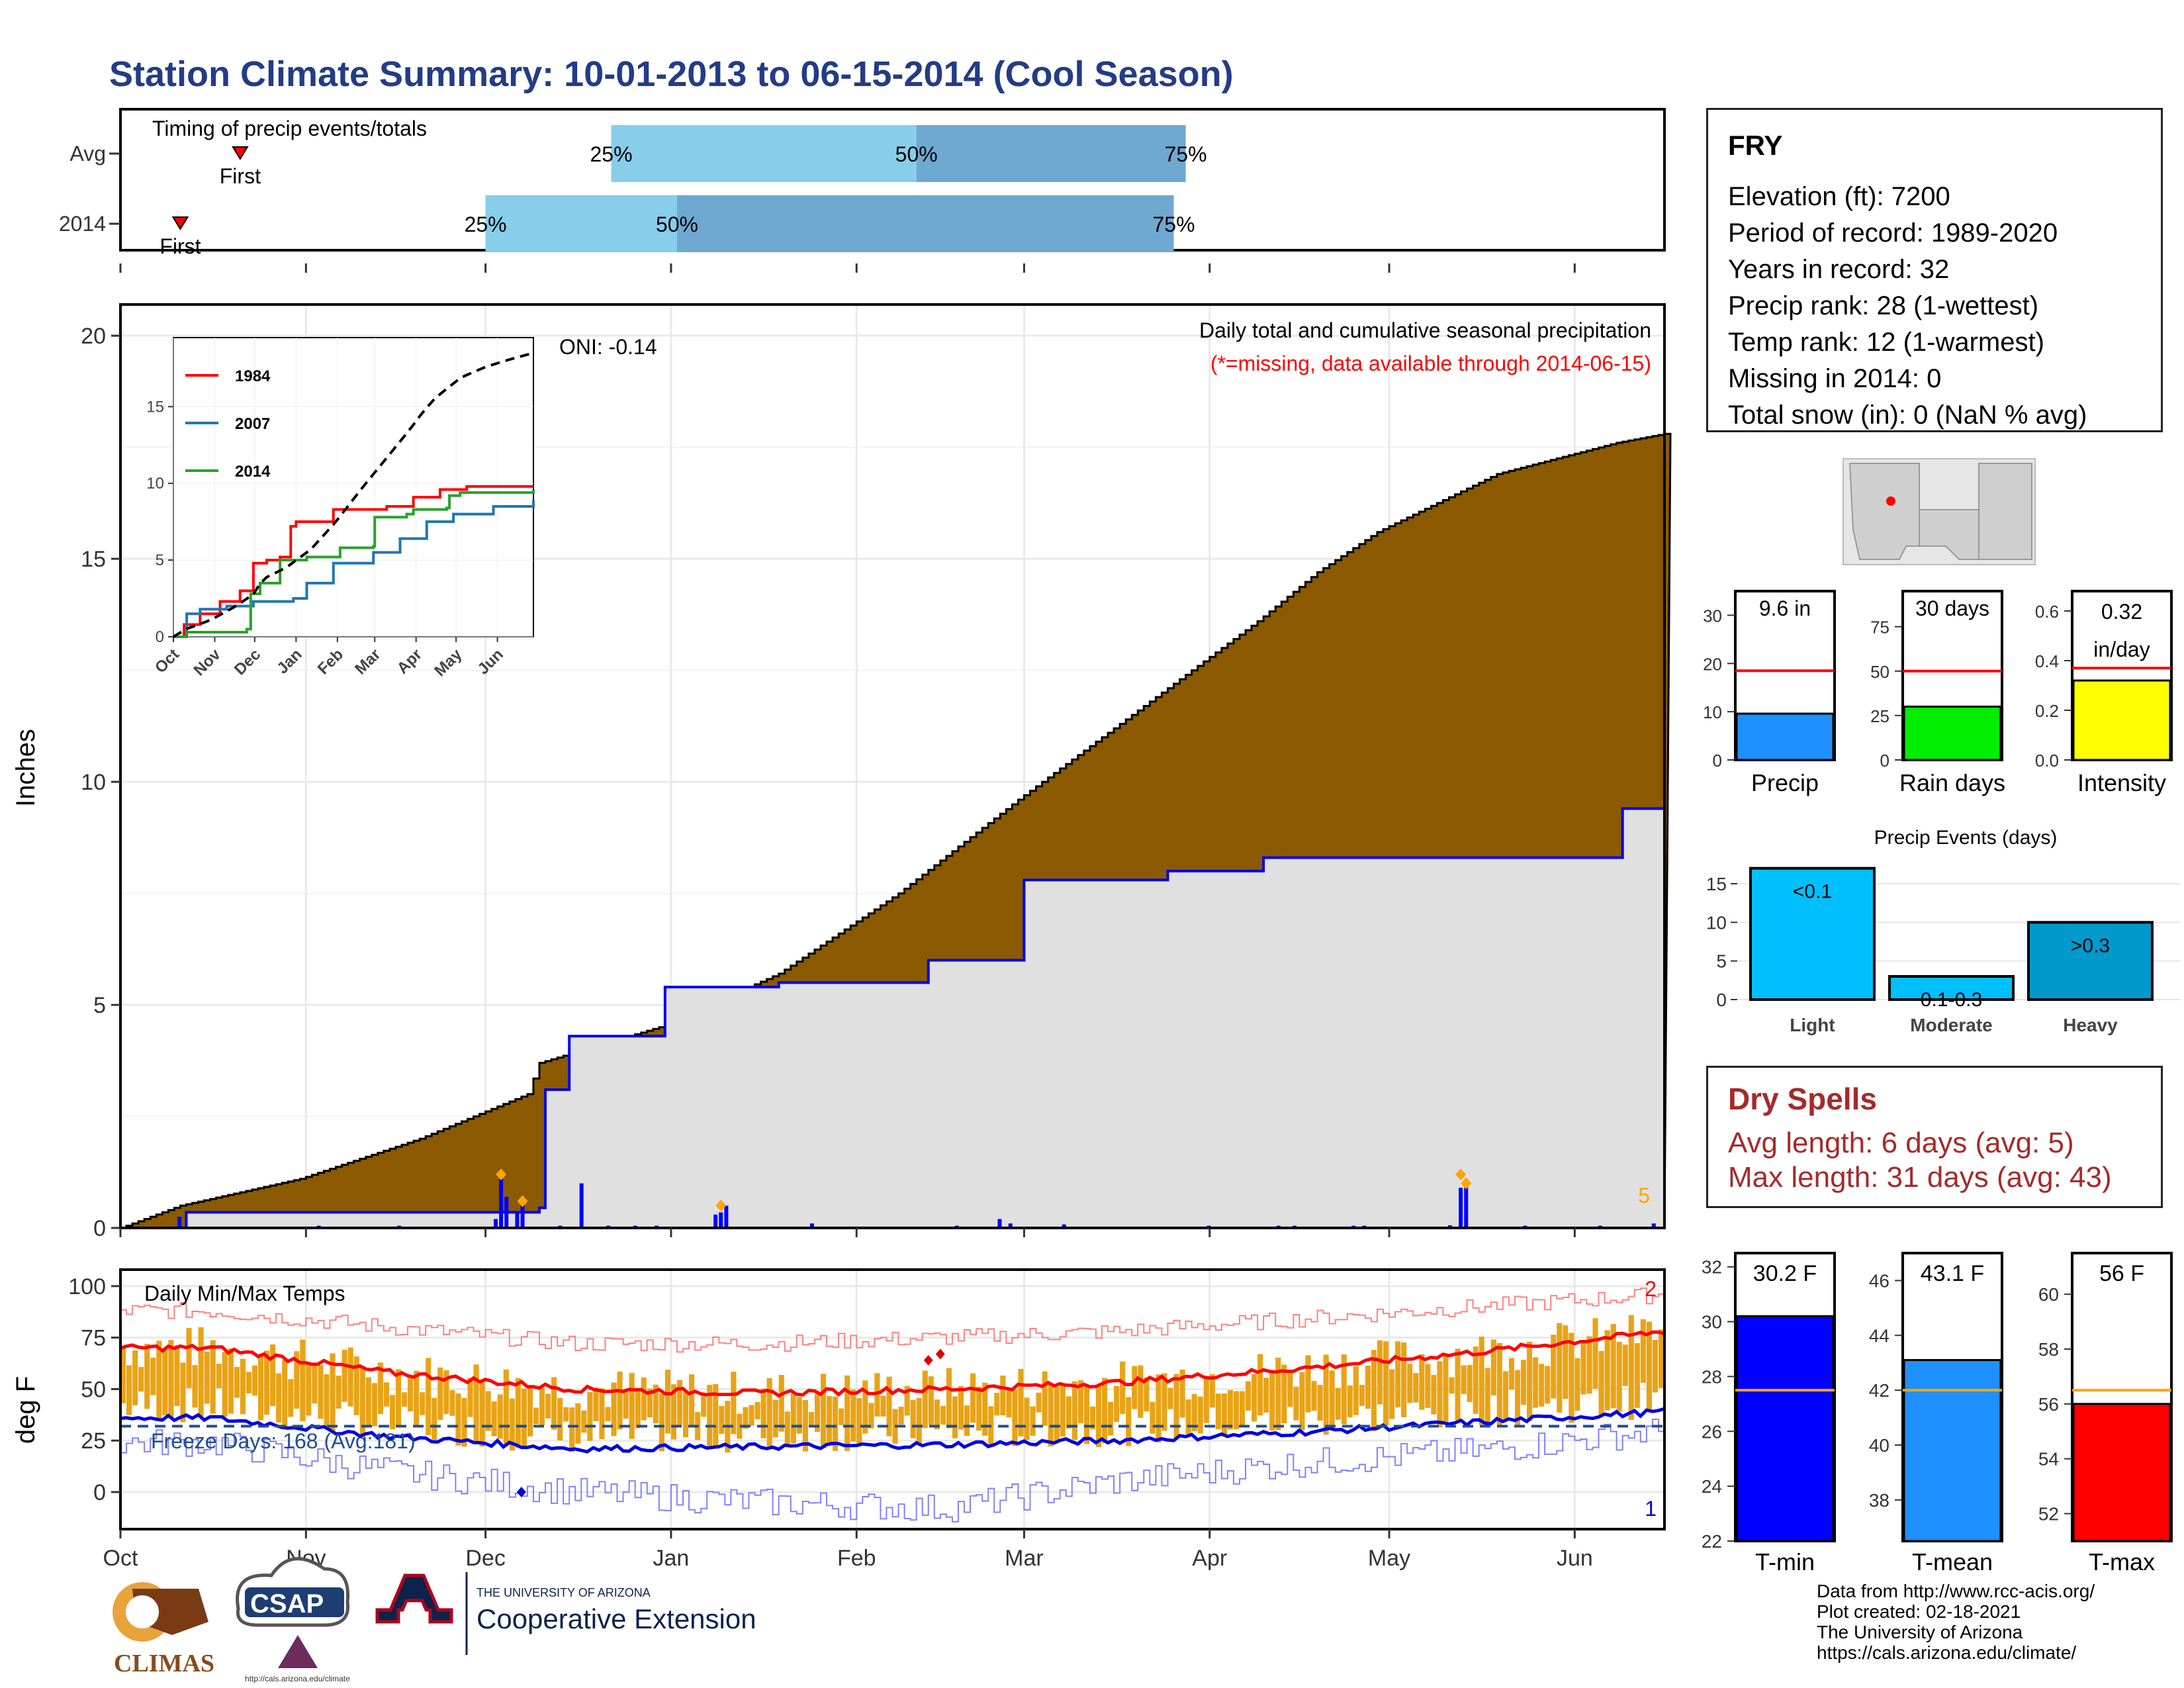 This screenshot has height=1688, width=2184. I want to click on month-label: Jan, so click(671, 1558).